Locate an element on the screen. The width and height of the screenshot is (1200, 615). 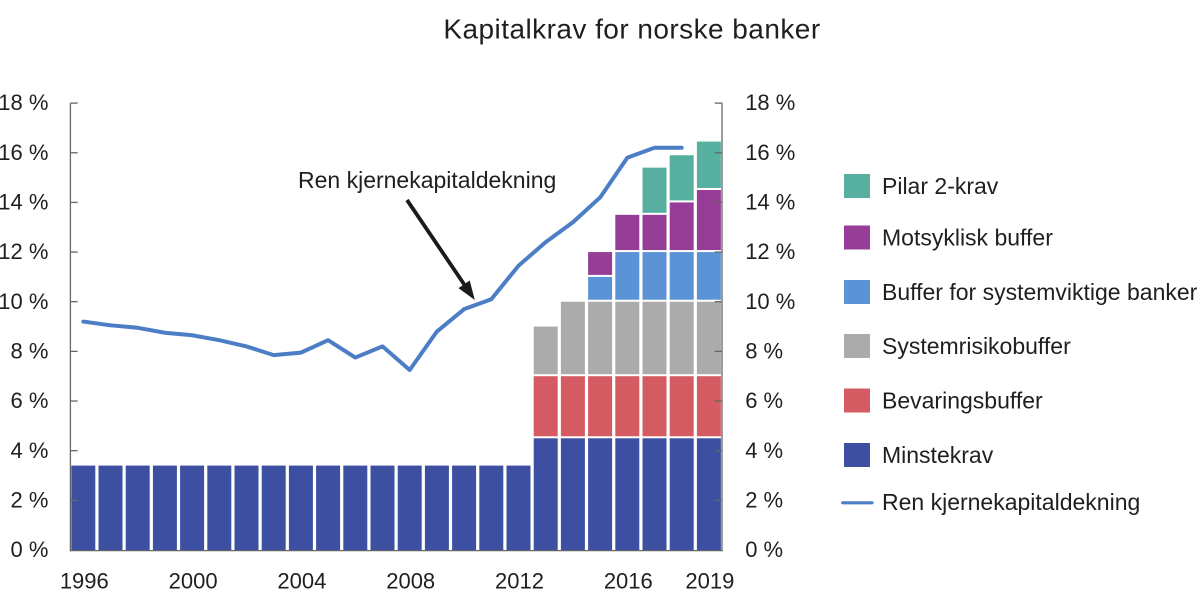
svg-text:Buffer for systemviktige banke: Buffer for systemviktige banker is located at coordinates (1040, 292).